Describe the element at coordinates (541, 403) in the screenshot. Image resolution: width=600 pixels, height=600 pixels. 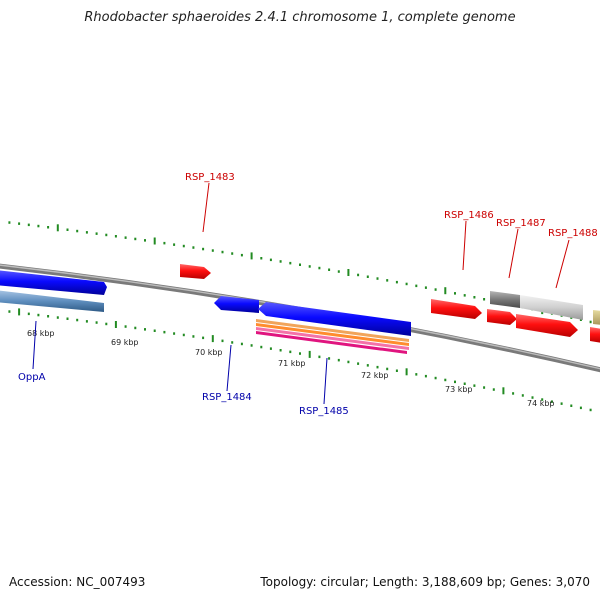
I see `scale-label: 74 kbp` at that location.